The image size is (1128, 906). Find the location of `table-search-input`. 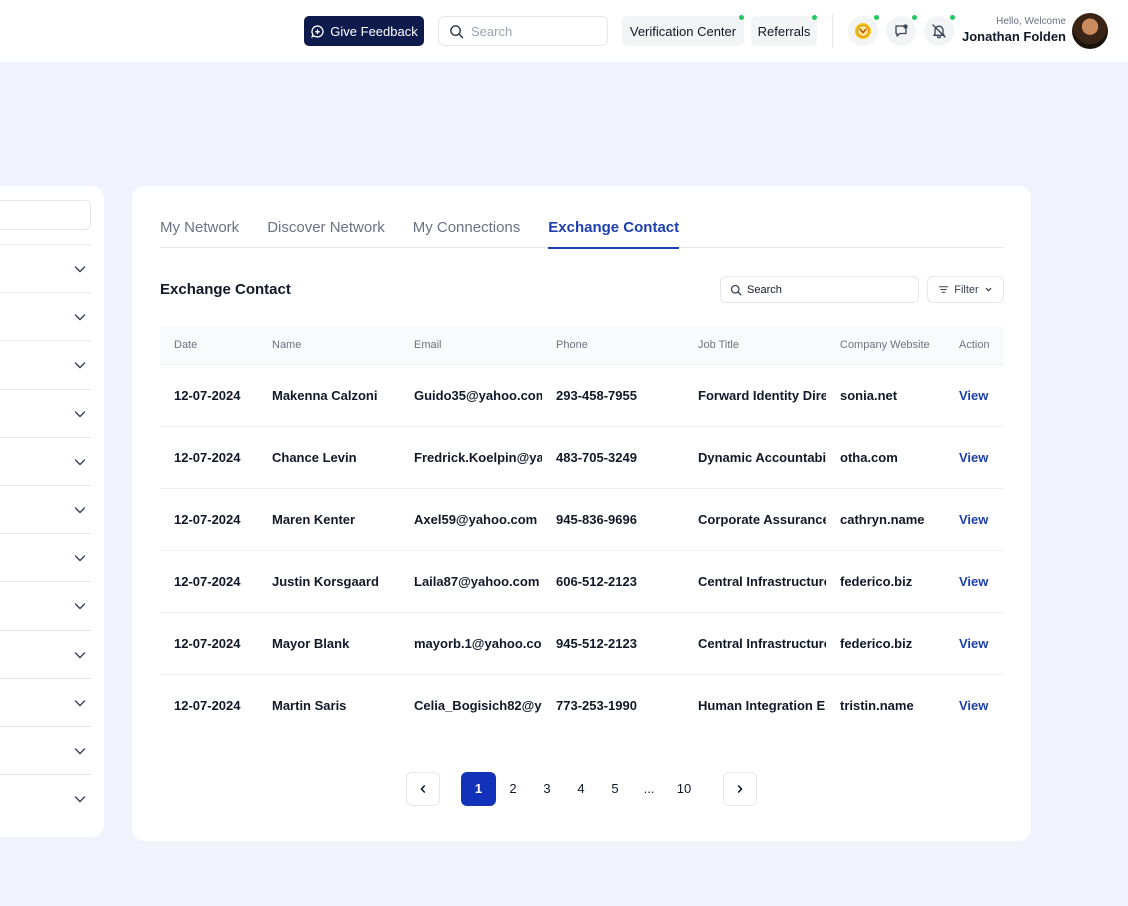

table-search-input is located at coordinates (827, 289).